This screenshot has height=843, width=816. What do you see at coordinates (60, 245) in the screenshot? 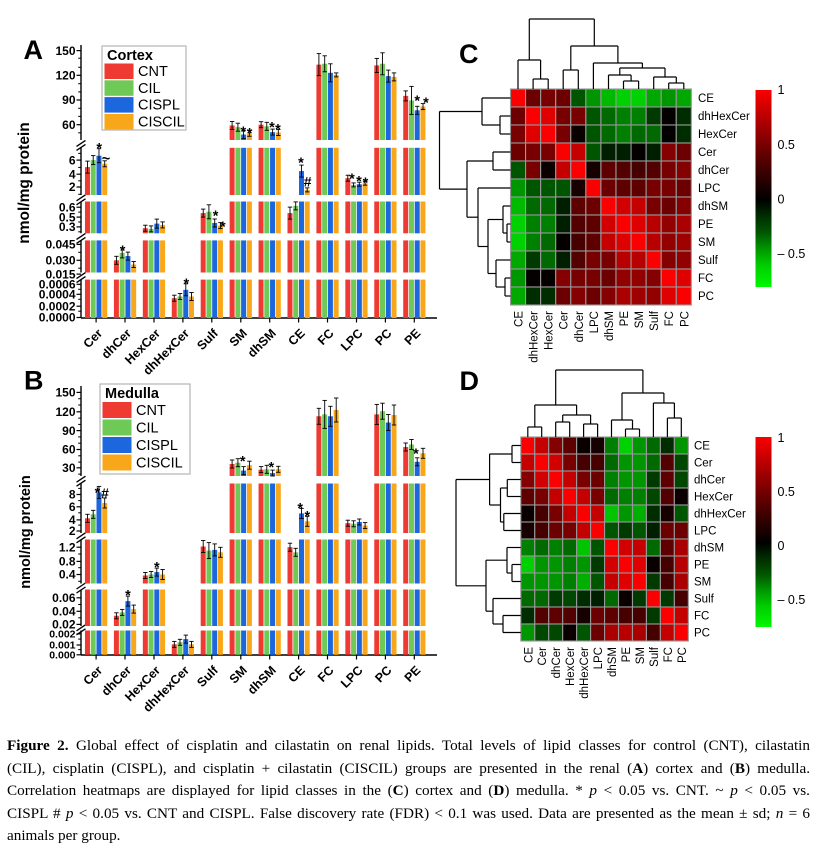
I see `svg-text: 0.045` at bounding box center [60, 245].